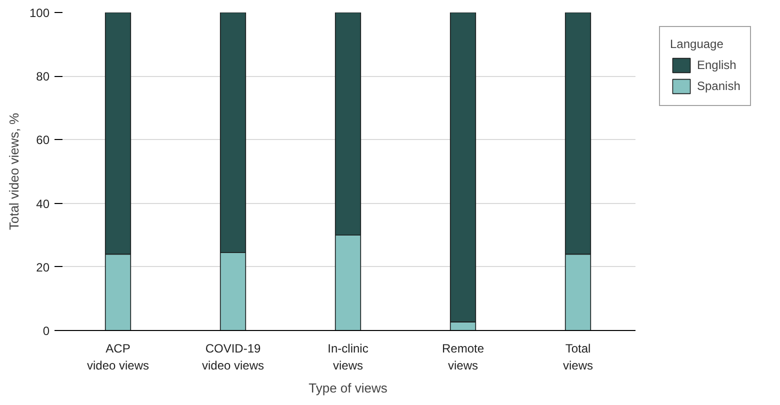 This screenshot has width=780, height=405. Describe the element at coordinates (716, 65) in the screenshot. I see `legend-label: English` at that location.